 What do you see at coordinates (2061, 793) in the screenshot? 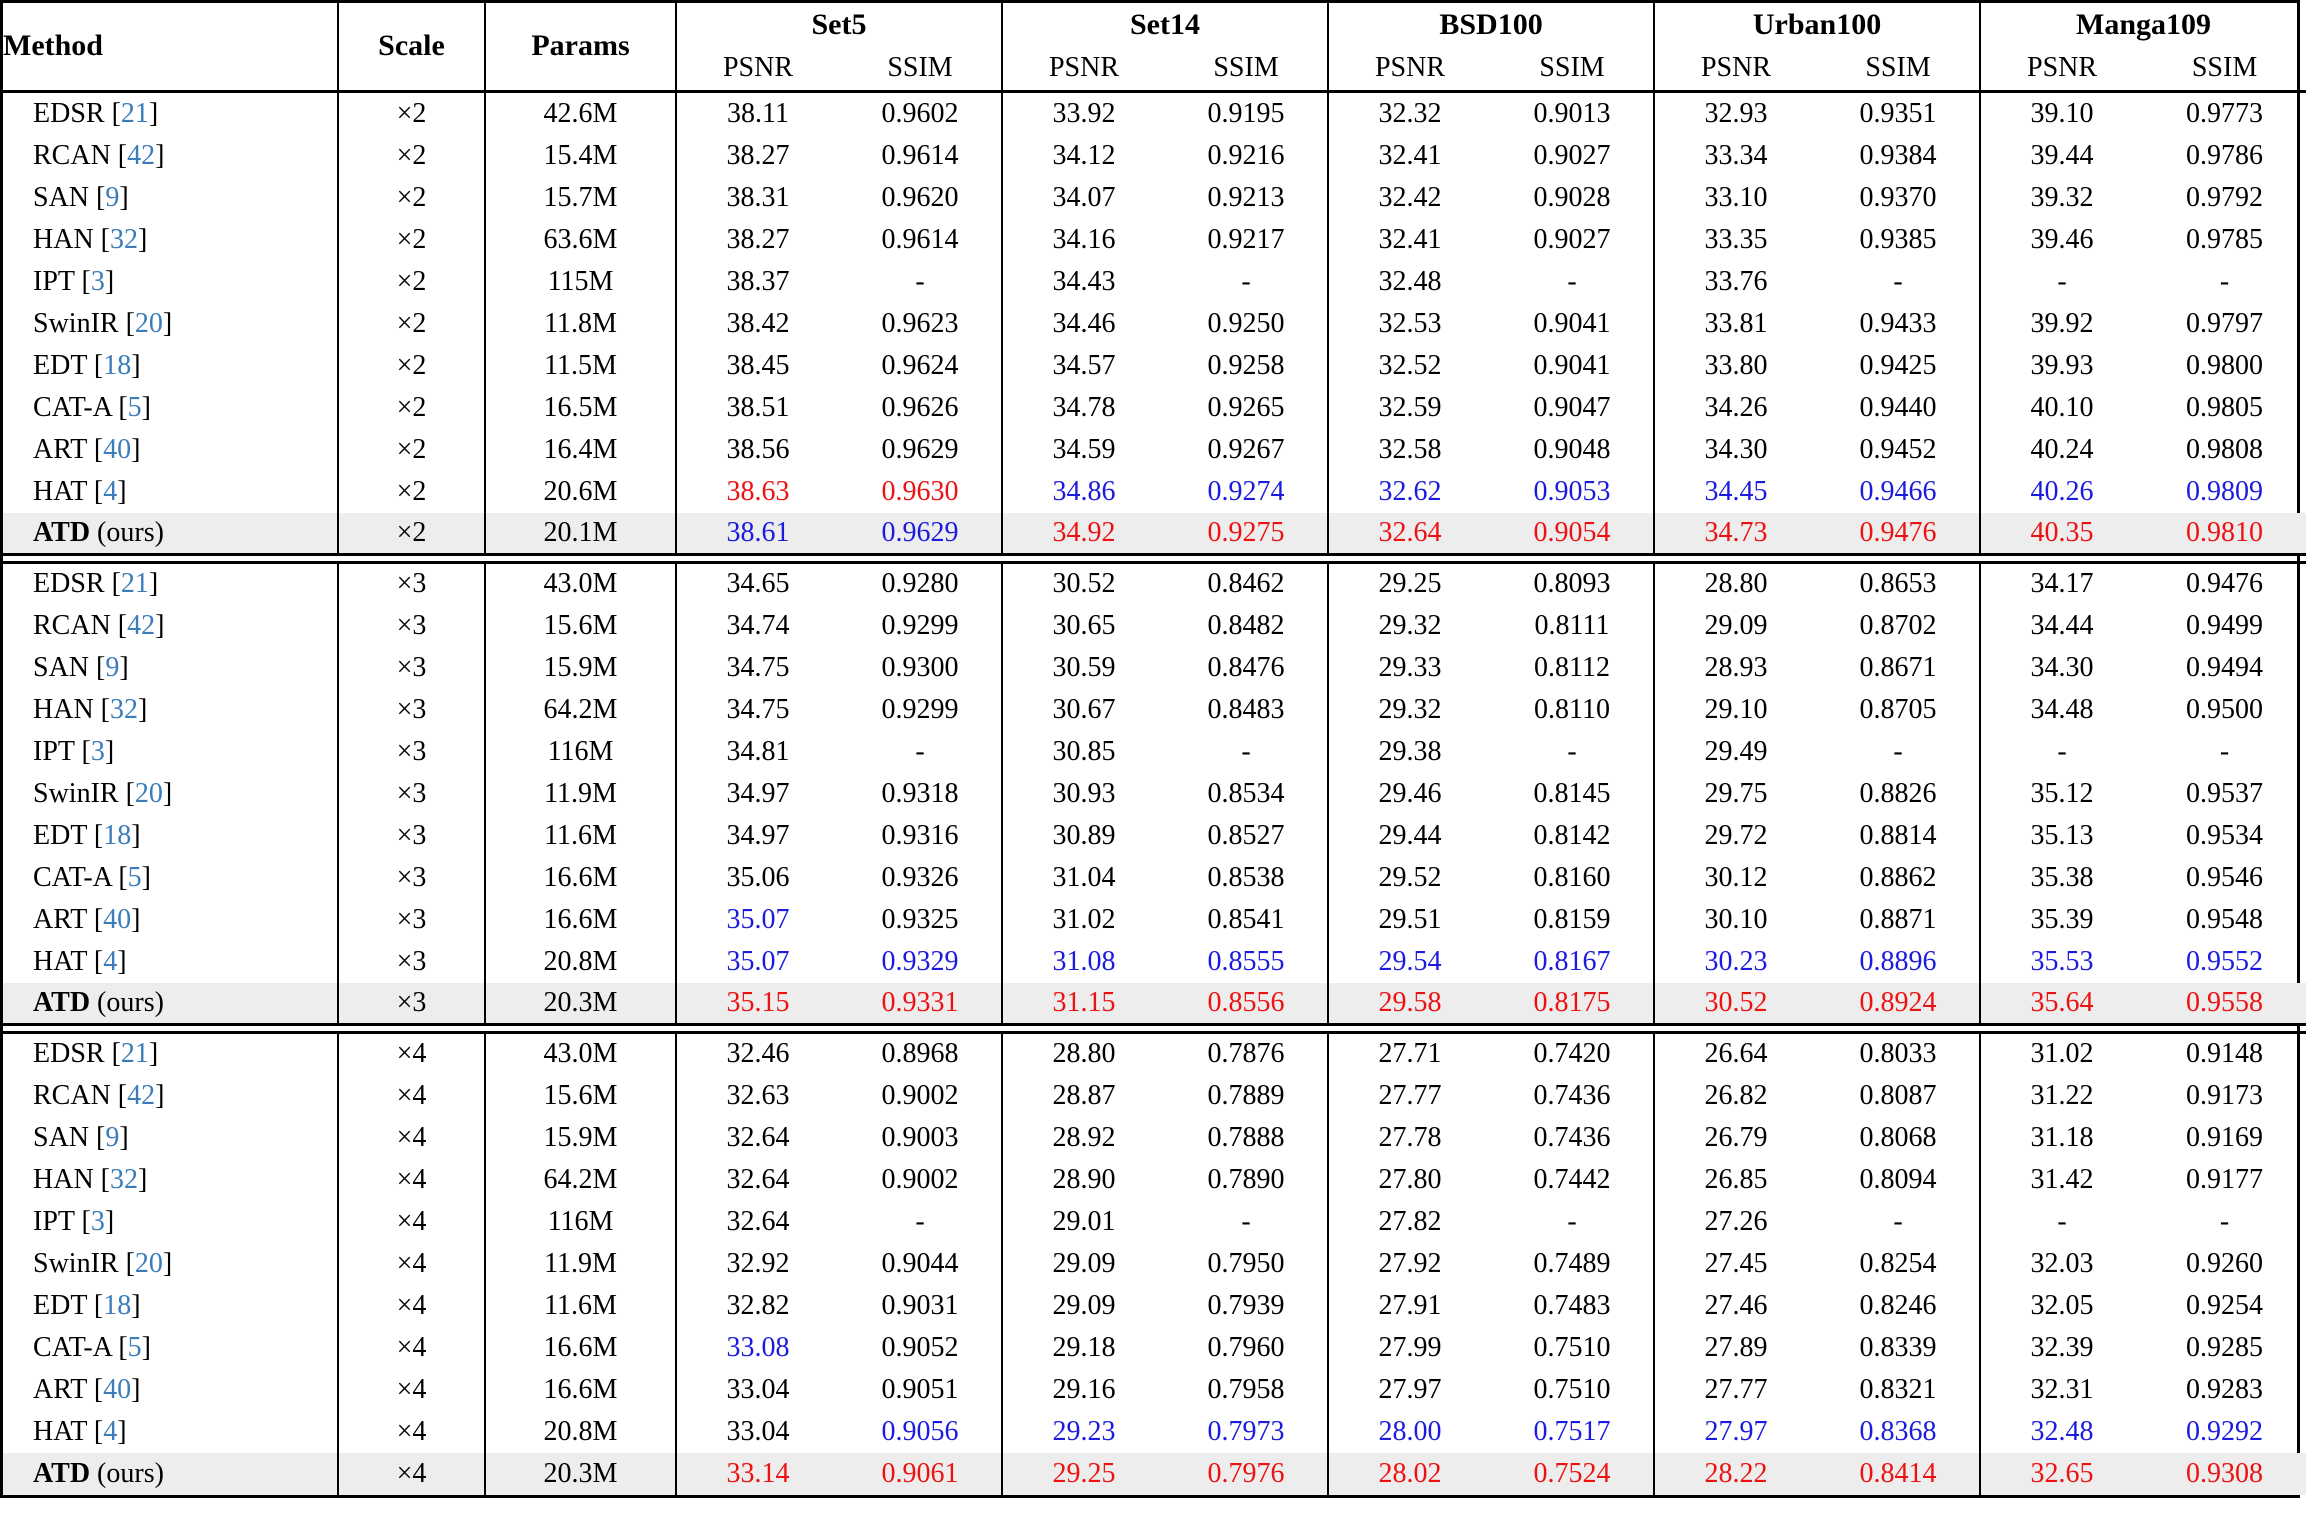
I see `manga109-psnr-cell: 35.12` at bounding box center [2061, 793].